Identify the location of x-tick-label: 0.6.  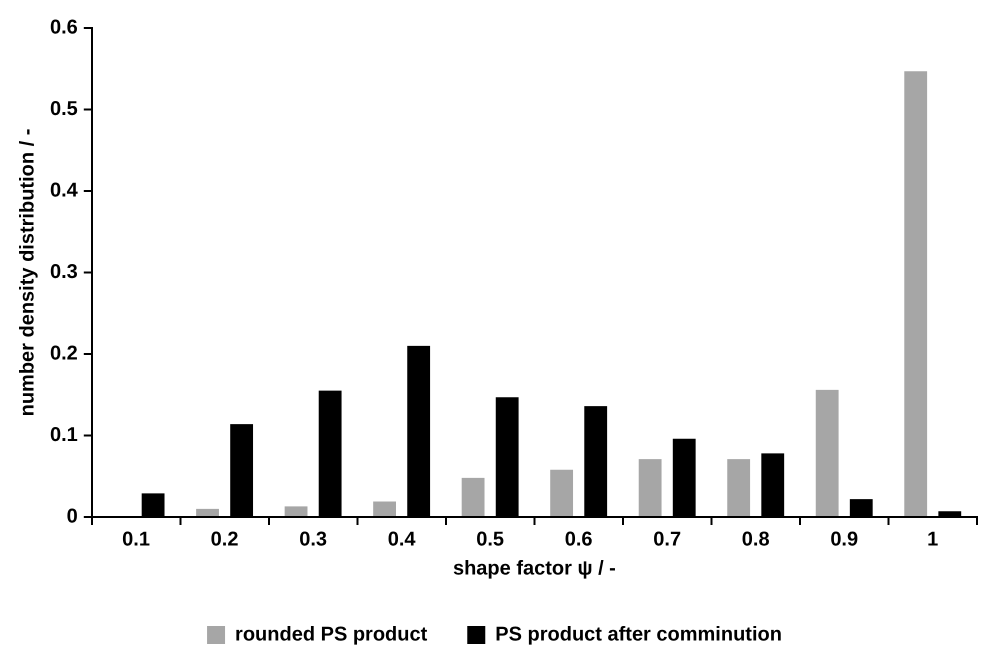
(578, 539).